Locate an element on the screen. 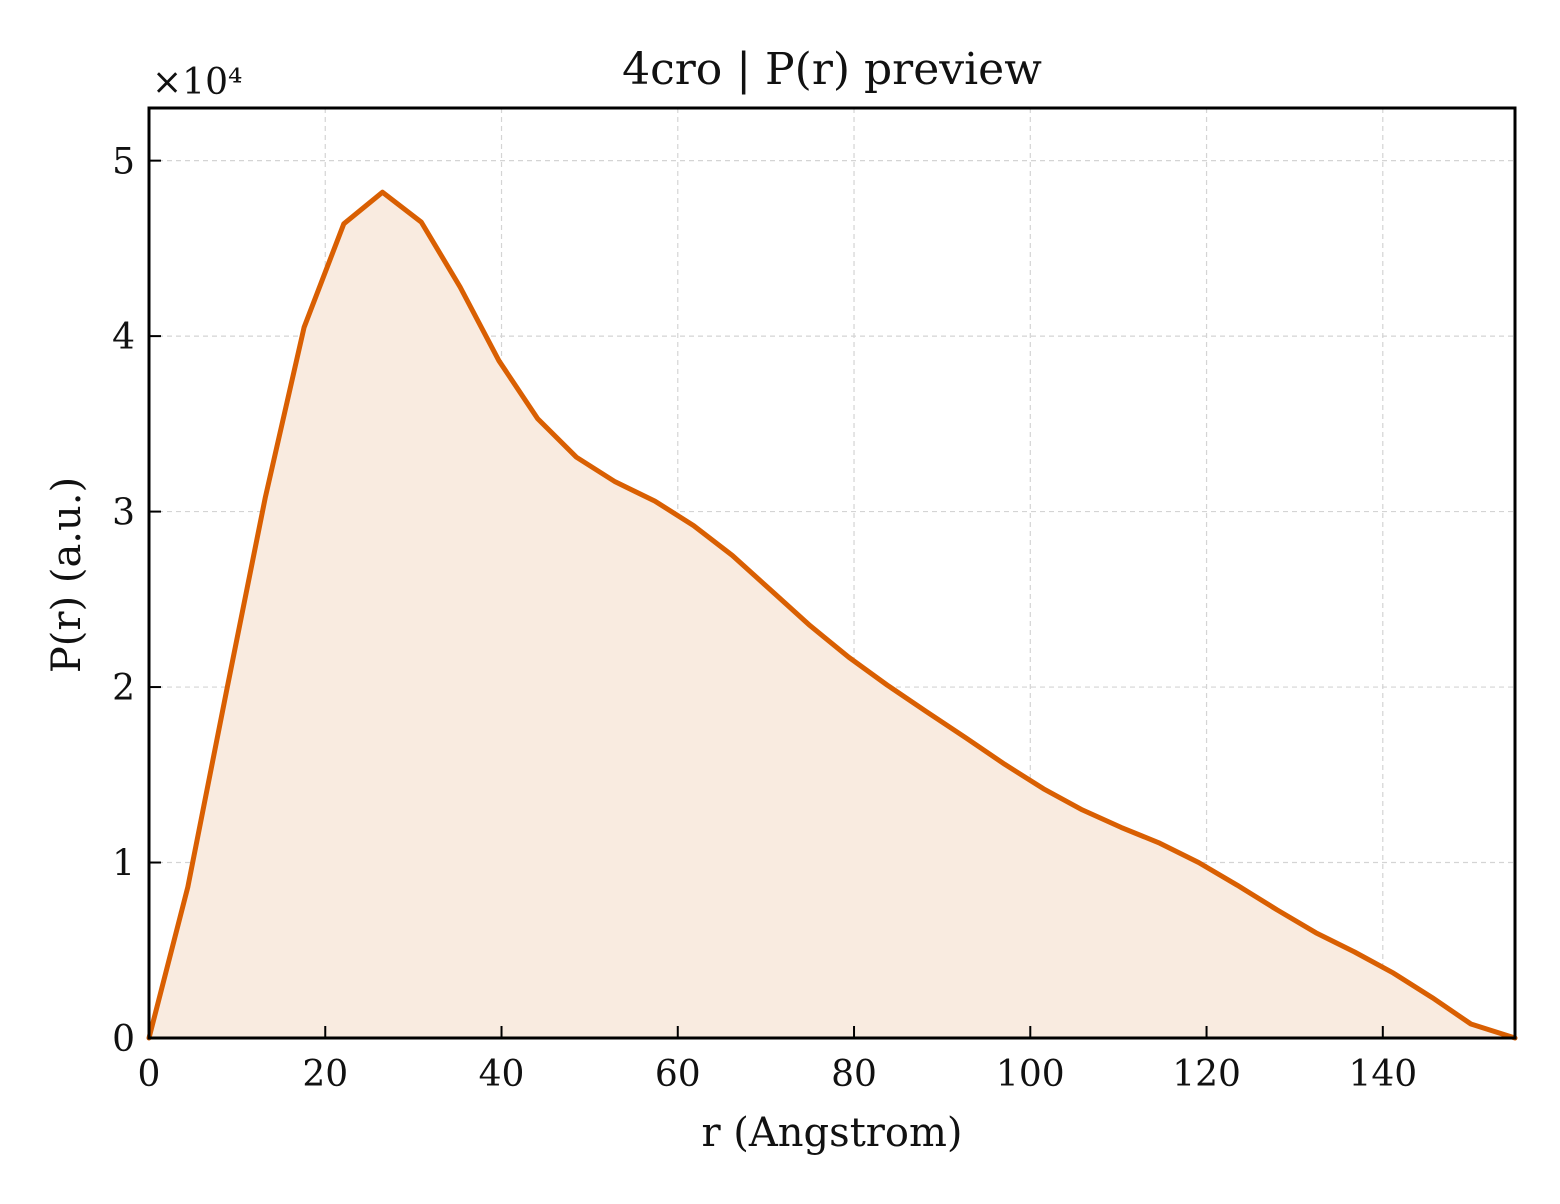  x-tick-label: 0 is located at coordinates (149, 1074).